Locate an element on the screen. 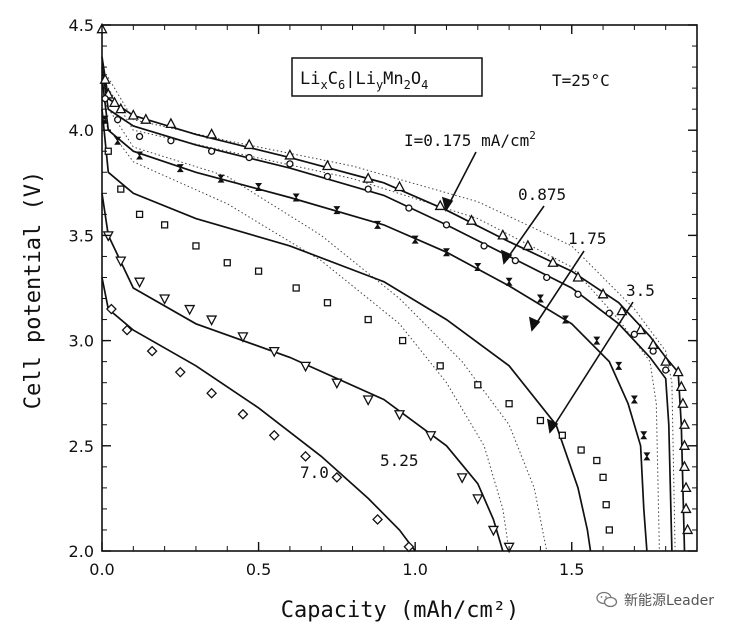 This screenshot has width=738, height=634. cell-label-box: LixC6|LiyMn2O4 is located at coordinates (387, 77).